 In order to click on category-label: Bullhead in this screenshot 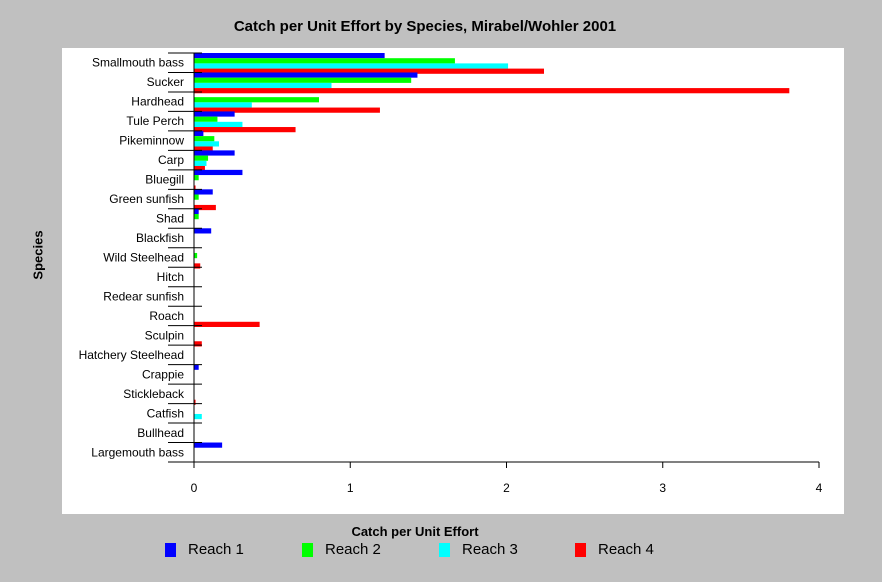, I will do `click(160, 433)`.